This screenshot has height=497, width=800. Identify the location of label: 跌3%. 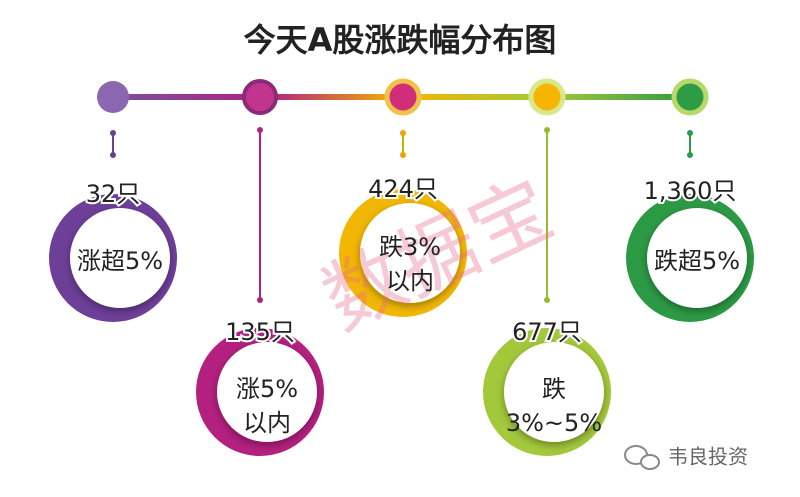
(410, 247).